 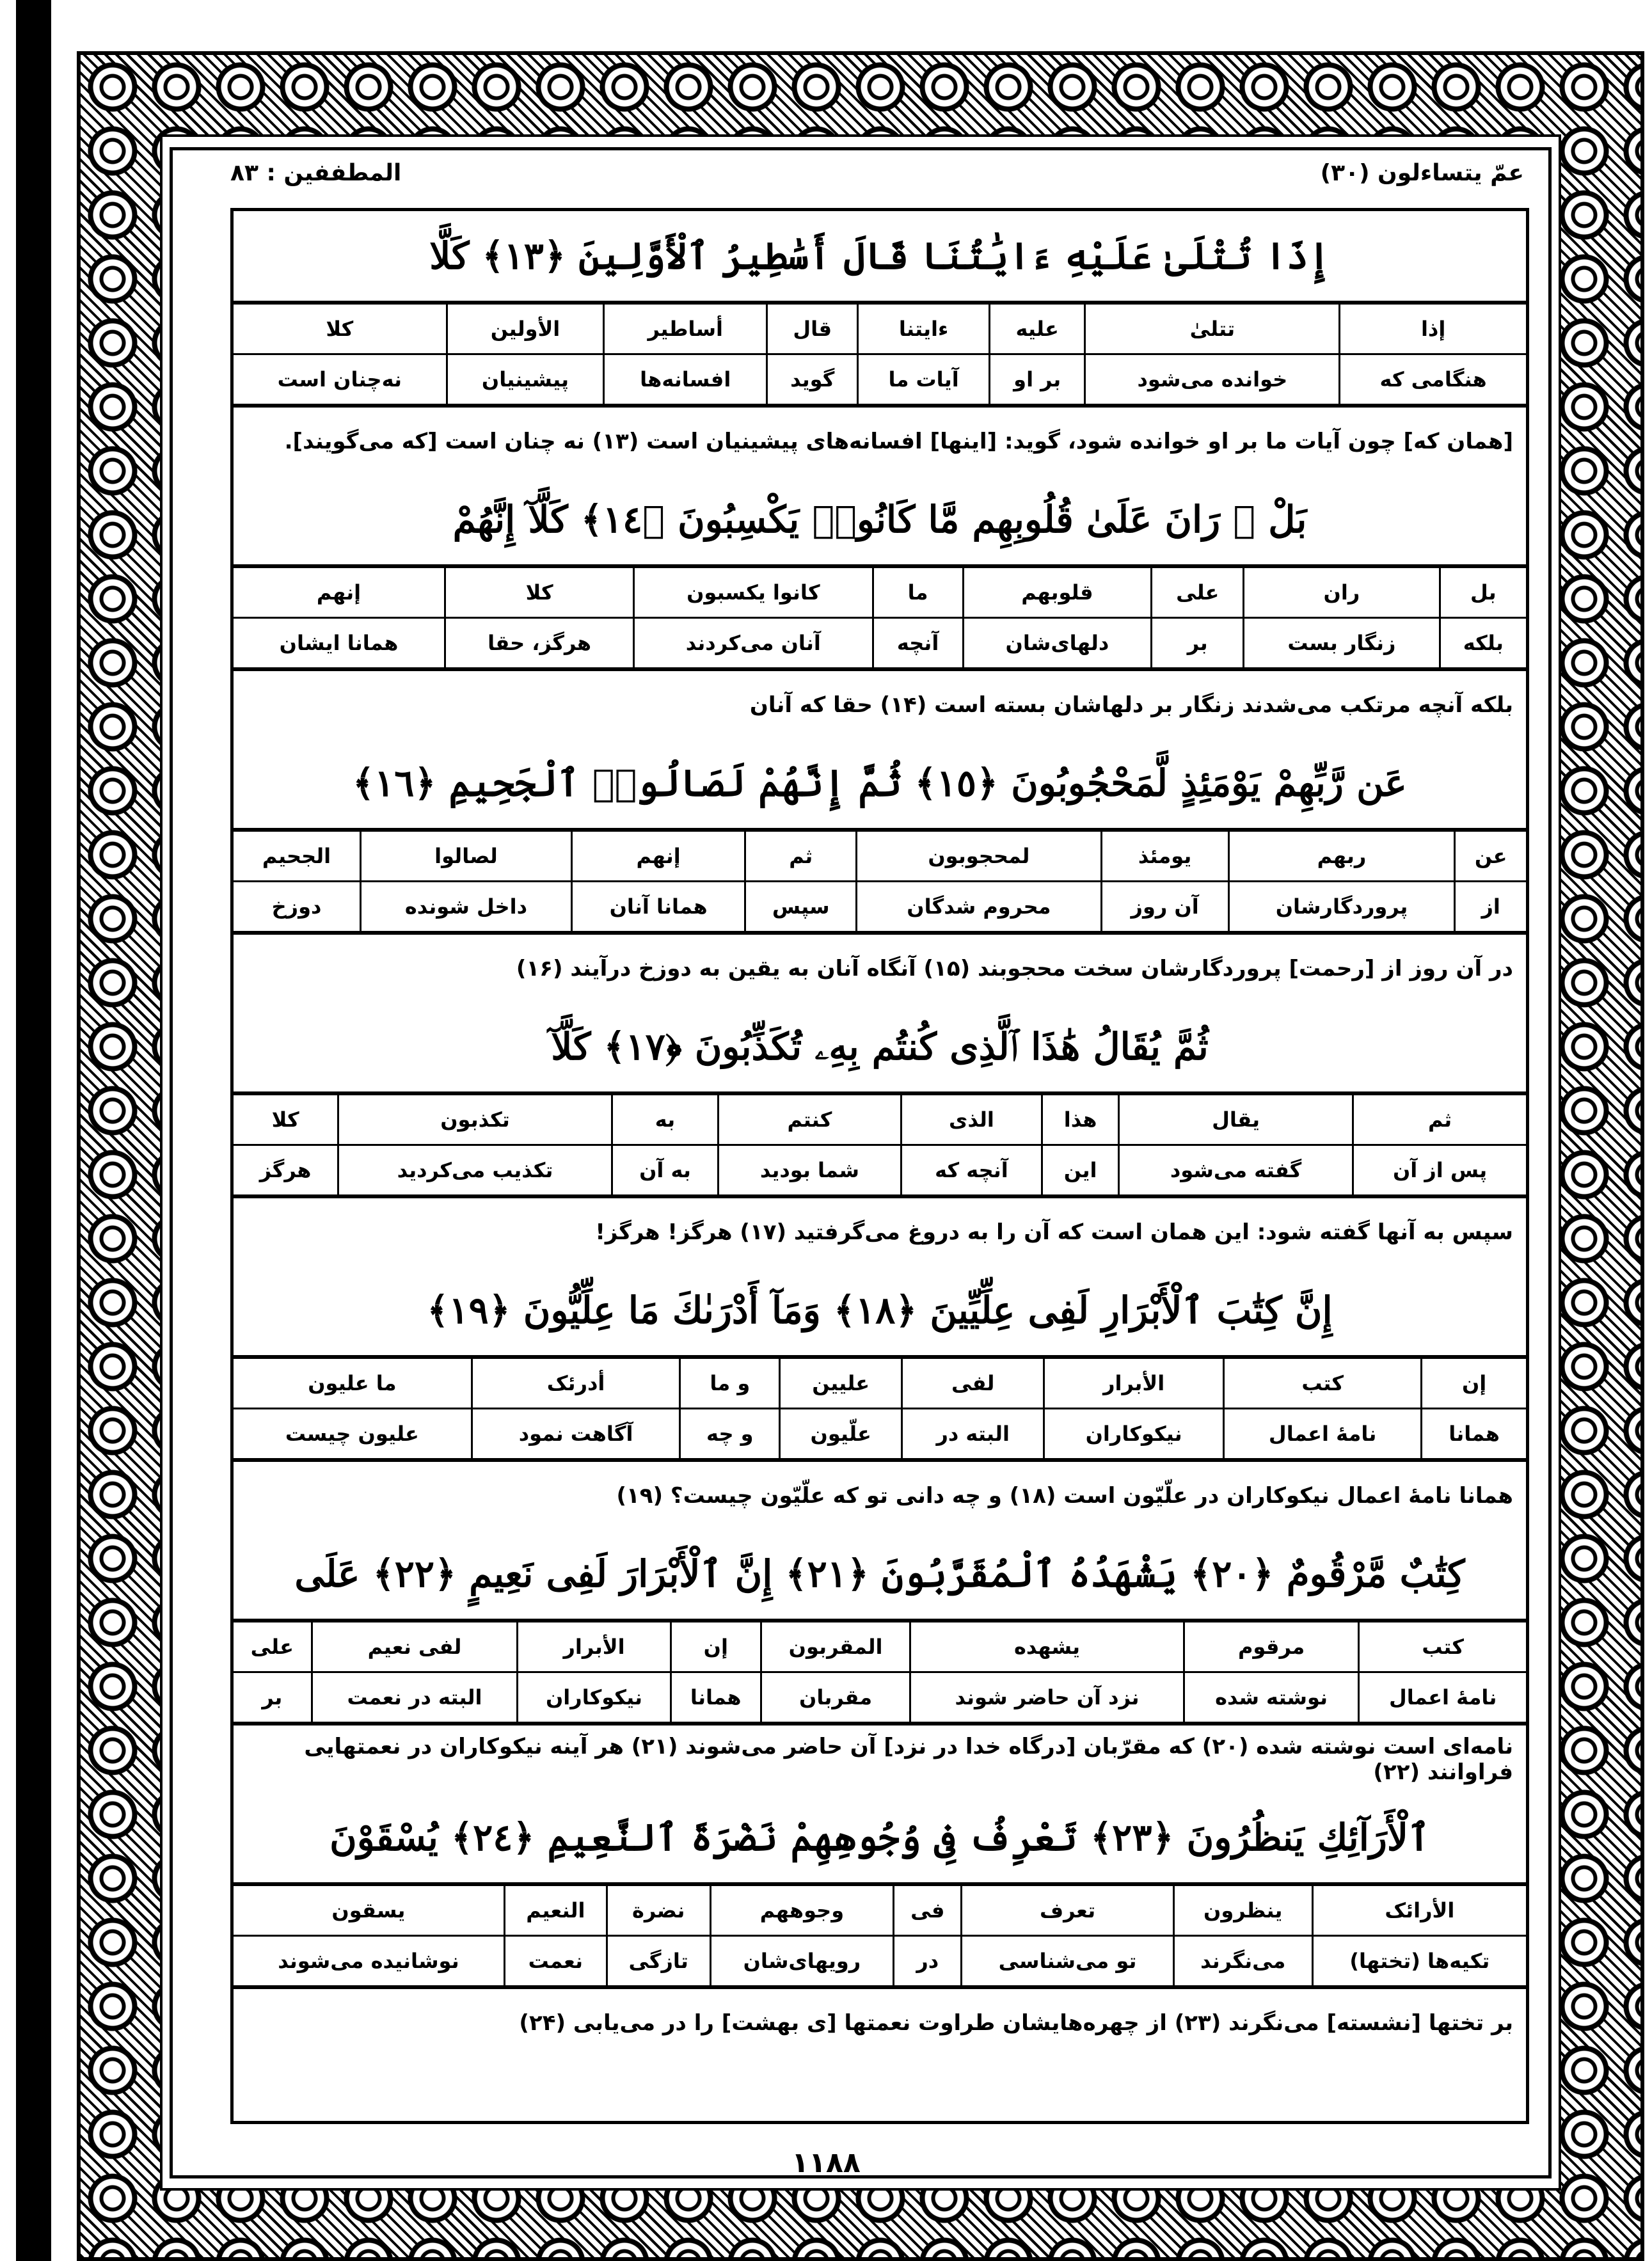 I want to click on arabic-word-cell: کلا, so click(x=340, y=329).